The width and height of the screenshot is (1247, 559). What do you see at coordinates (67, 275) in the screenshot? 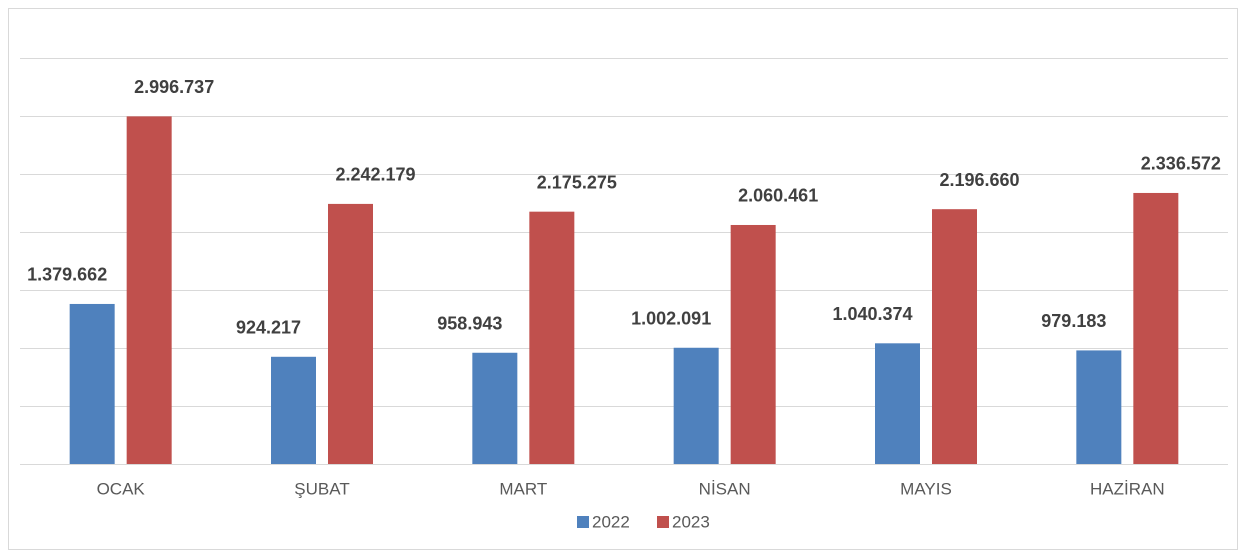
I see `data-label: 1.379.662` at bounding box center [67, 275].